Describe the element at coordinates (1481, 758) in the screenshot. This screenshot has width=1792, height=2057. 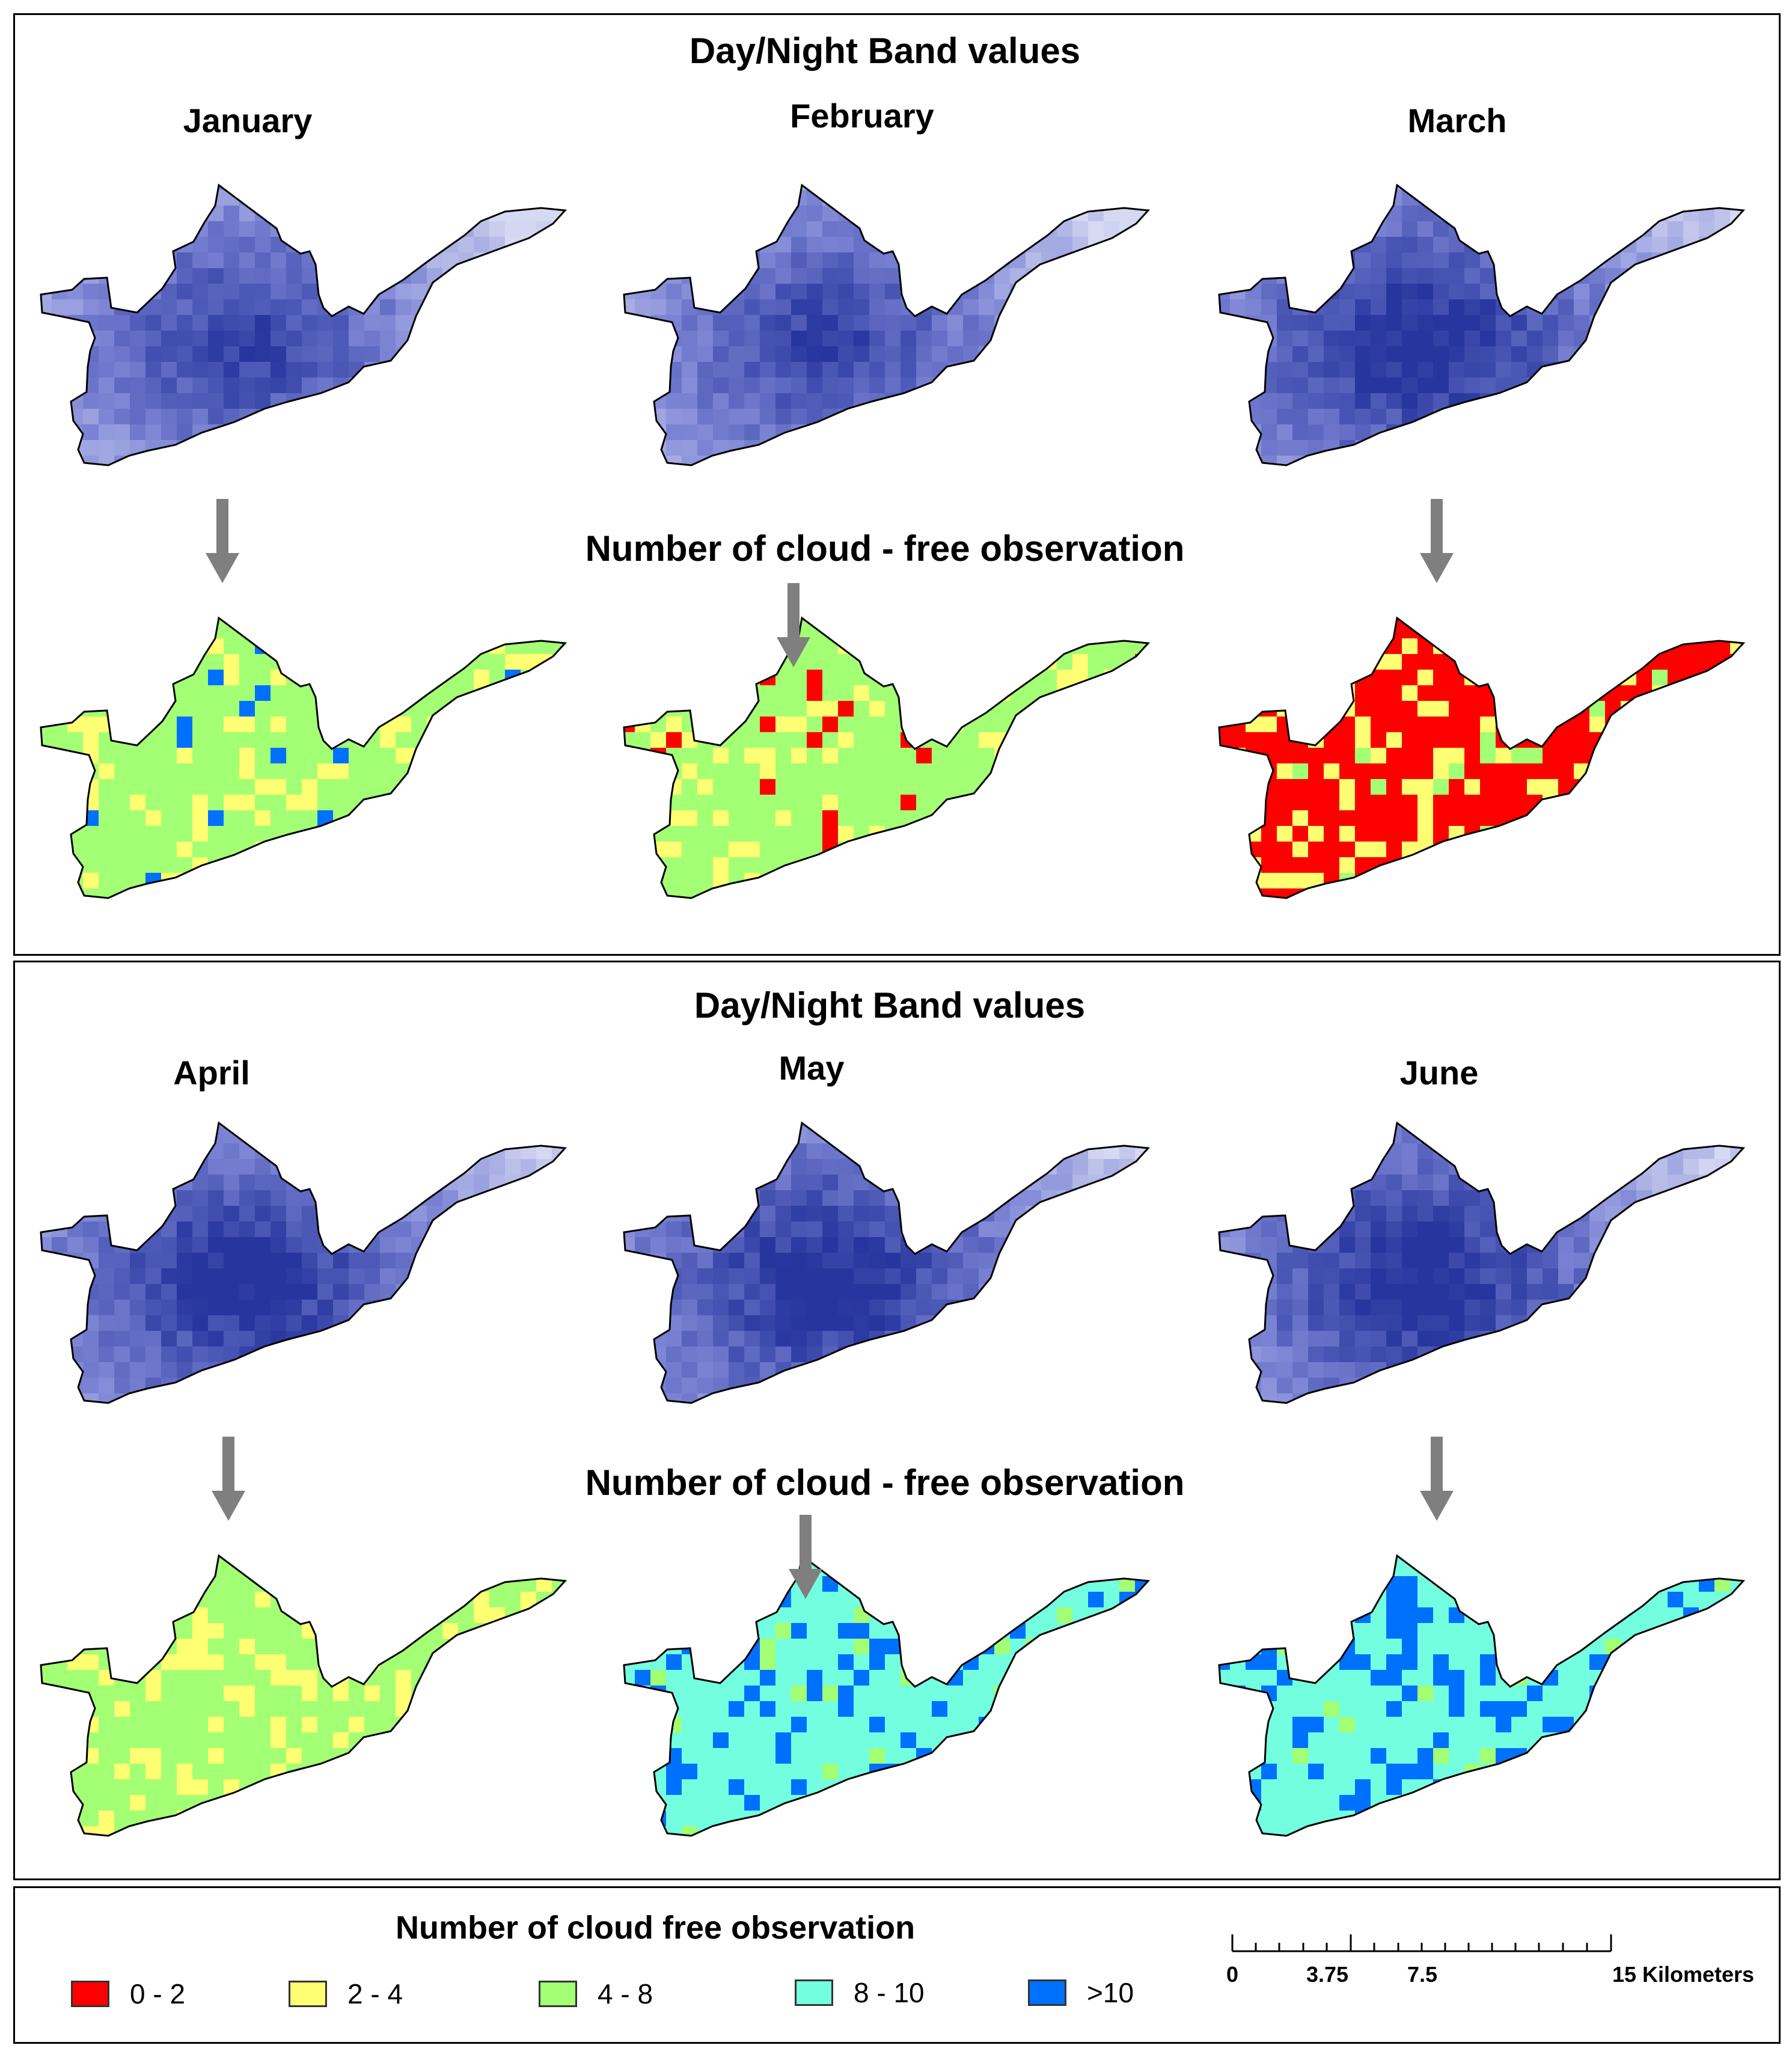
I see `cloud-map-march` at that location.